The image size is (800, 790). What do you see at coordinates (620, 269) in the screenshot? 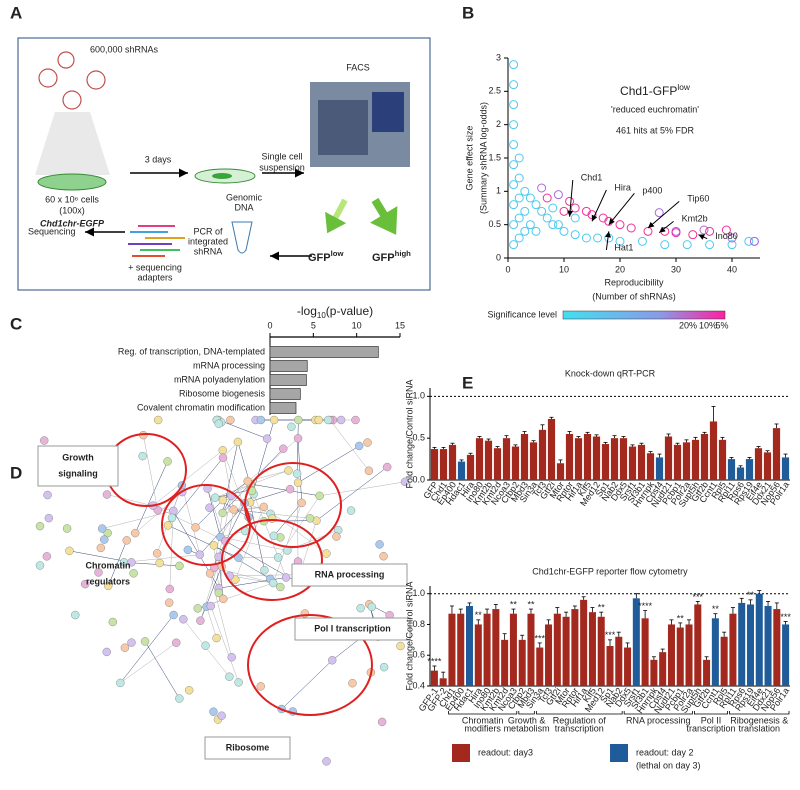
I see `x-tick-label: 20` at bounding box center [620, 269].